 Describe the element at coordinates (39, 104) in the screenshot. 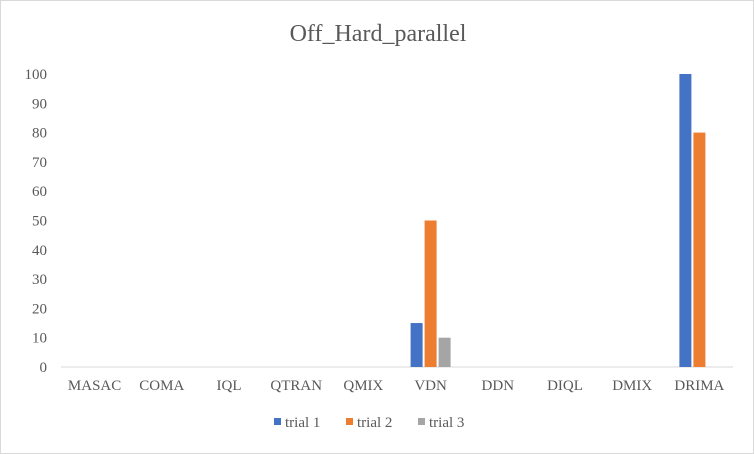

I see `y-tick-label: 90` at that location.